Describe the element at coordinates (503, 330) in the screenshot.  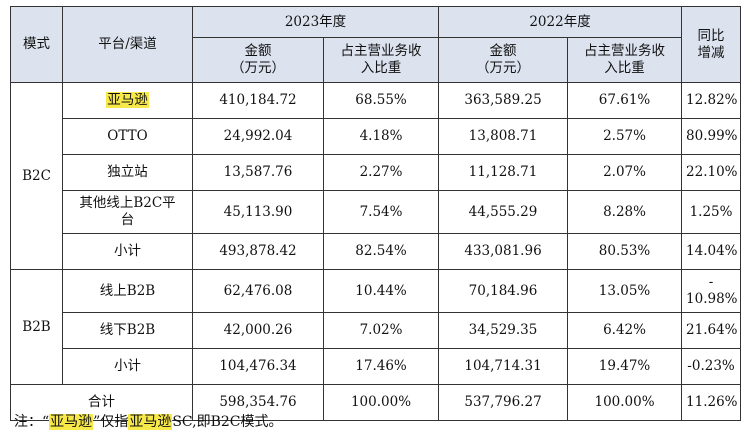
I see `amount-2022-cell: 34,529.35` at that location.